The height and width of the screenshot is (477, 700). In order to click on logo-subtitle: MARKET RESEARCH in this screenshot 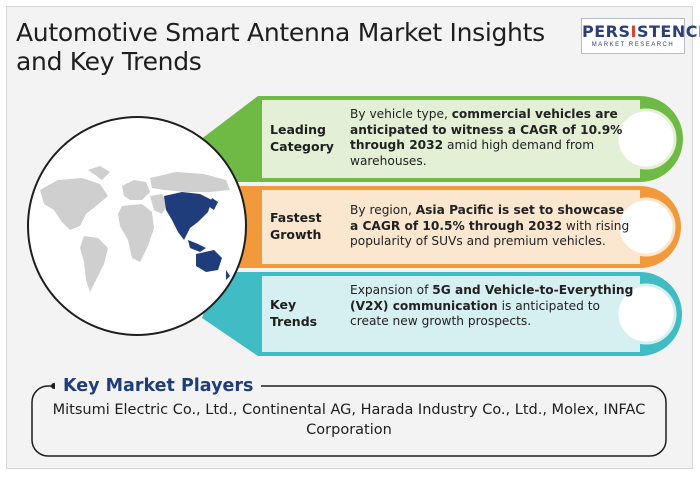, I will do `click(633, 45)`.